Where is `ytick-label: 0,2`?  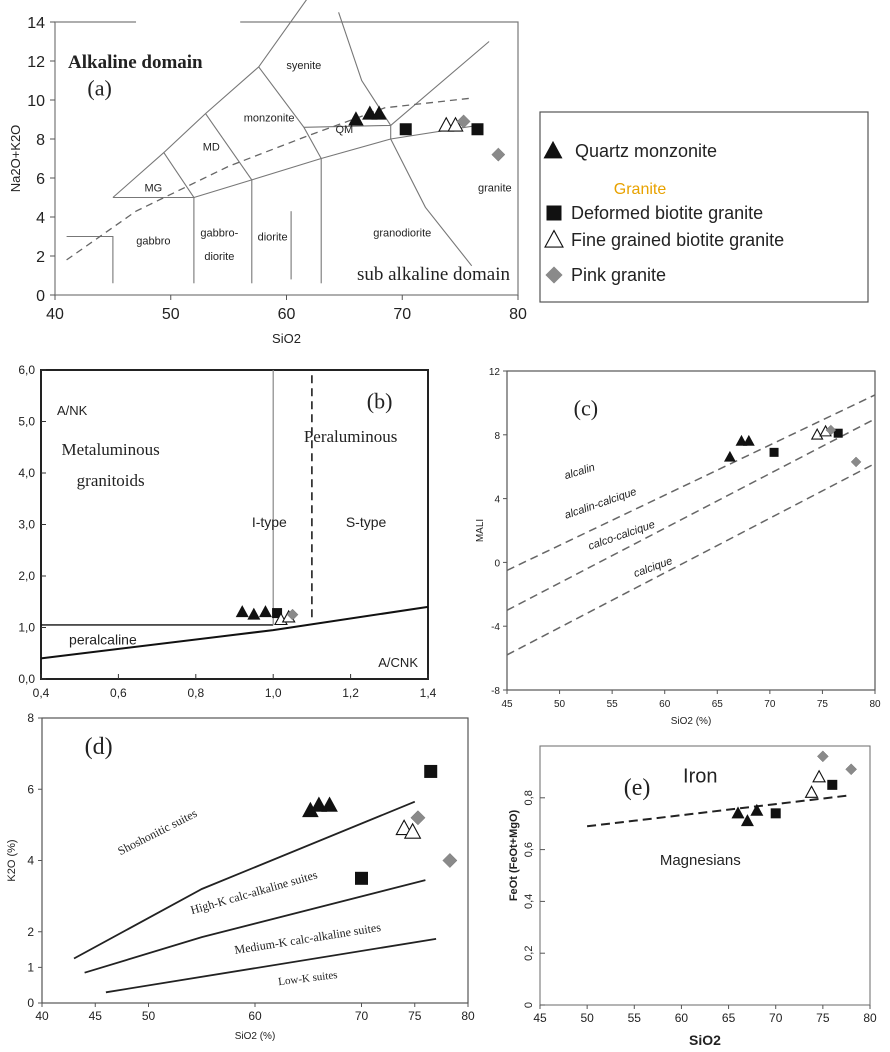 ytick-label: 0,2 is located at coordinates (529, 953).